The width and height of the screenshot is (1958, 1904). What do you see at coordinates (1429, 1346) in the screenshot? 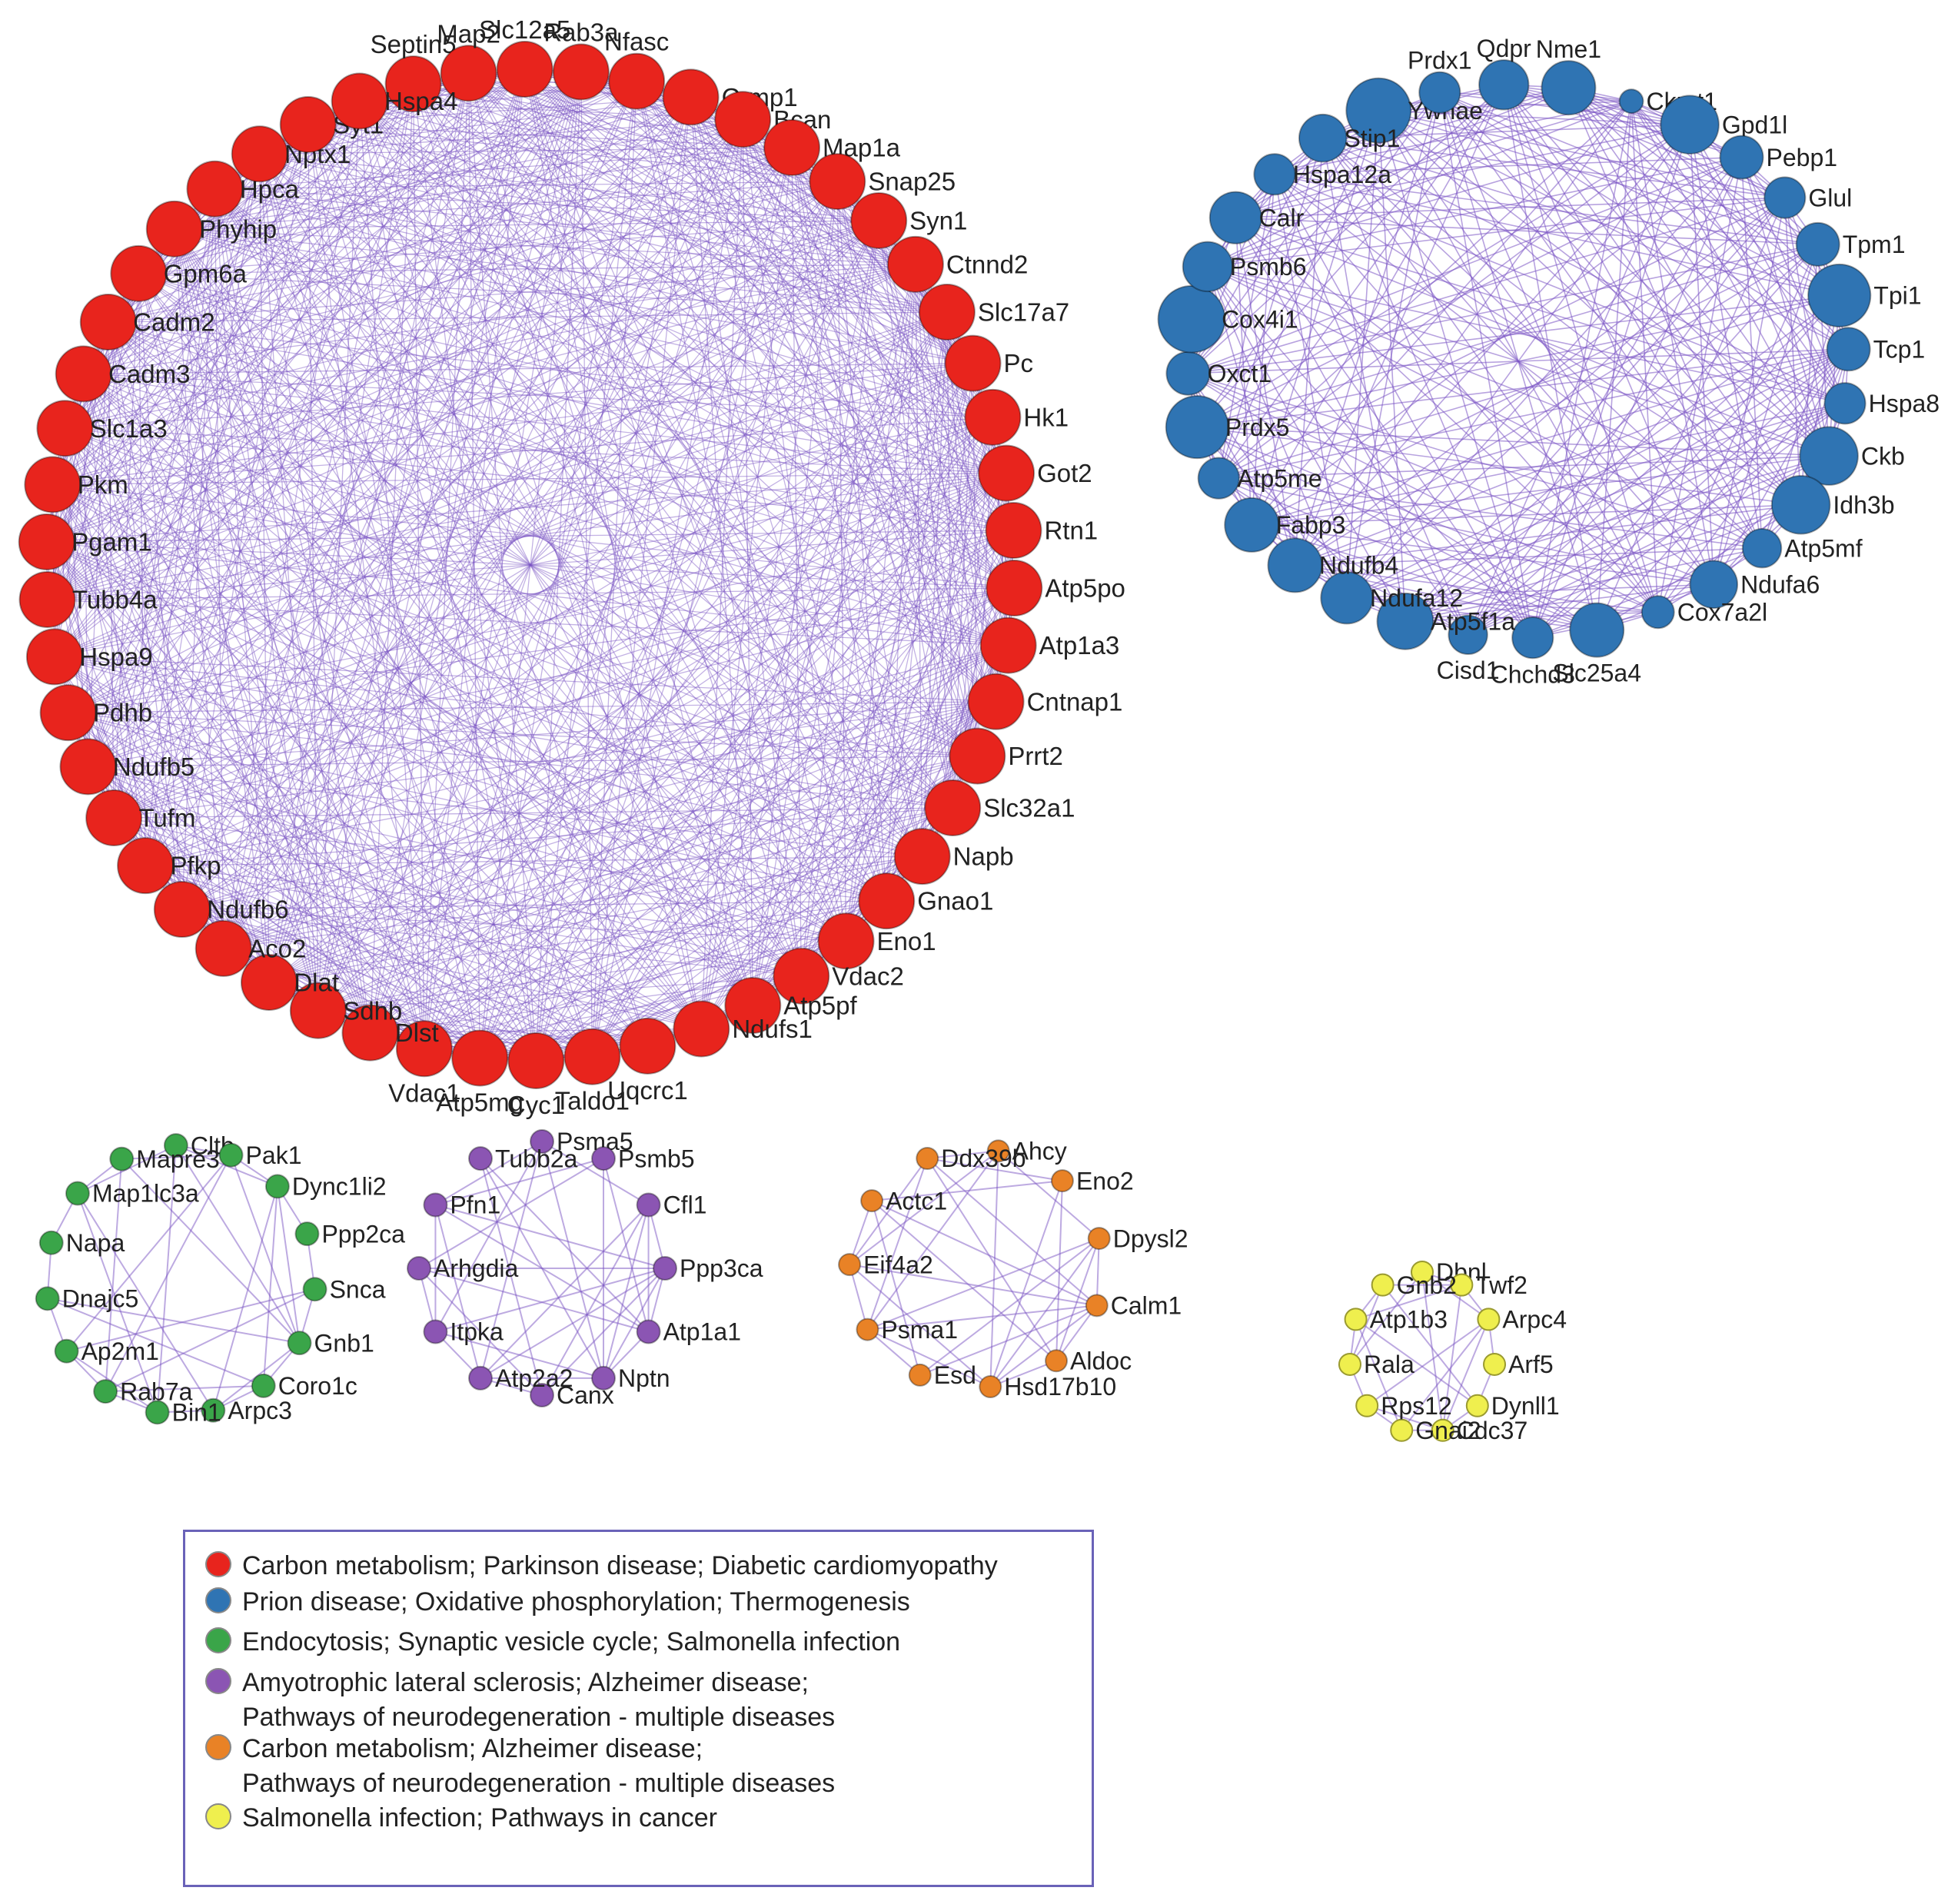
I see `yellow-edge` at bounding box center [1429, 1346].